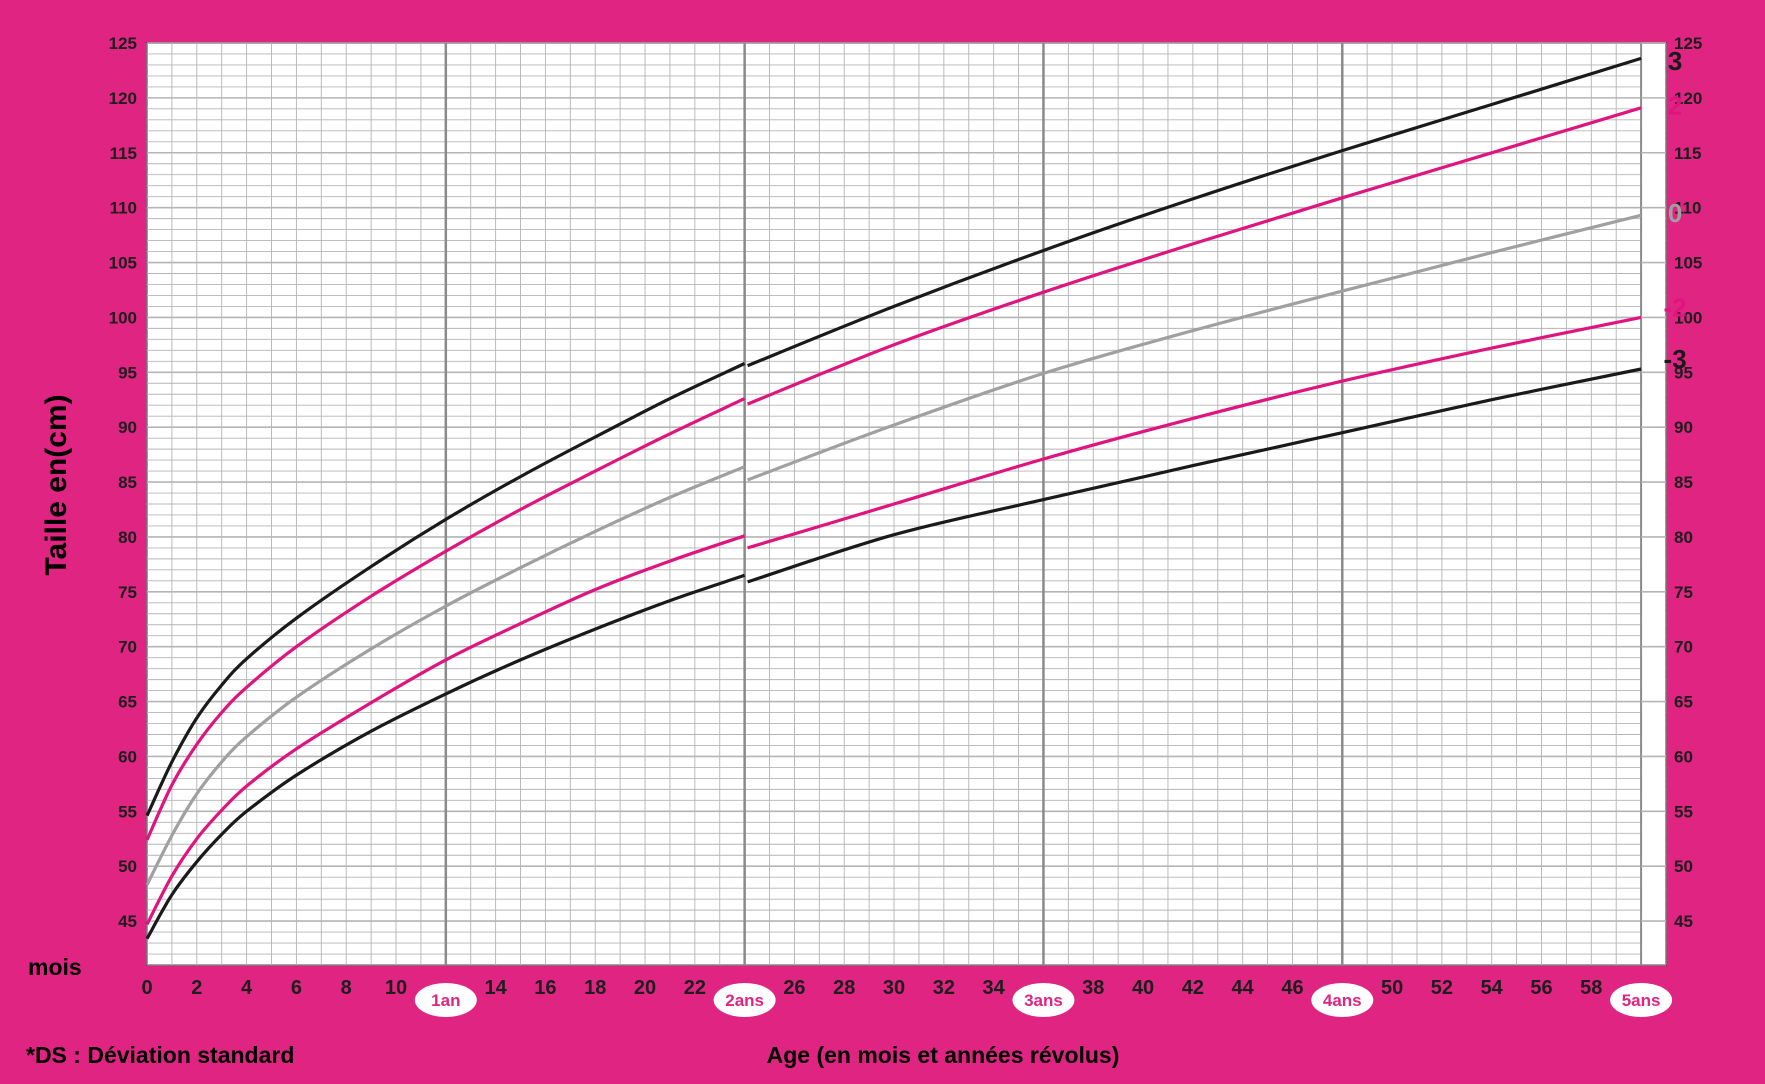 This screenshot has width=1765, height=1084. I want to click on curve-ds--2-segment-2, so click(1194, 432).